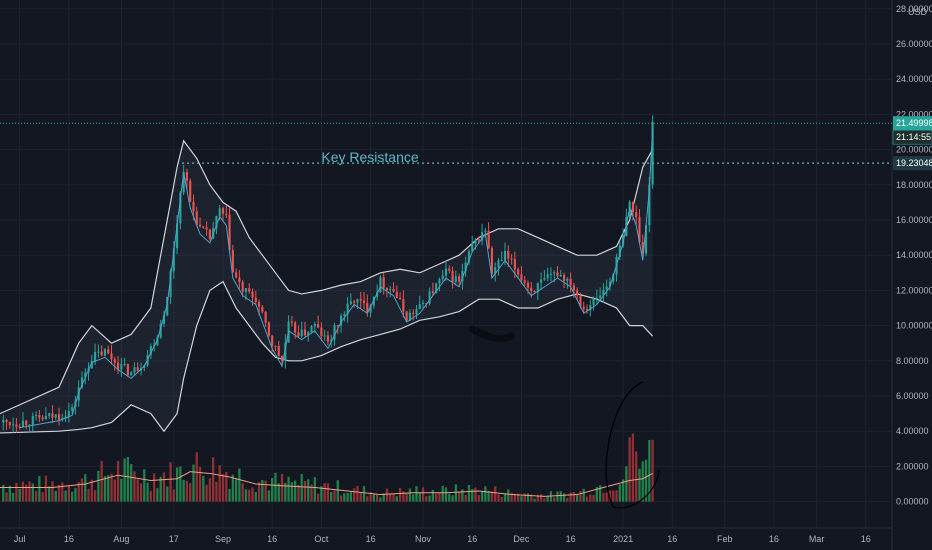 This screenshot has height=550, width=932. What do you see at coordinates (20, 539) in the screenshot?
I see `x-tick-label: Jul` at bounding box center [20, 539].